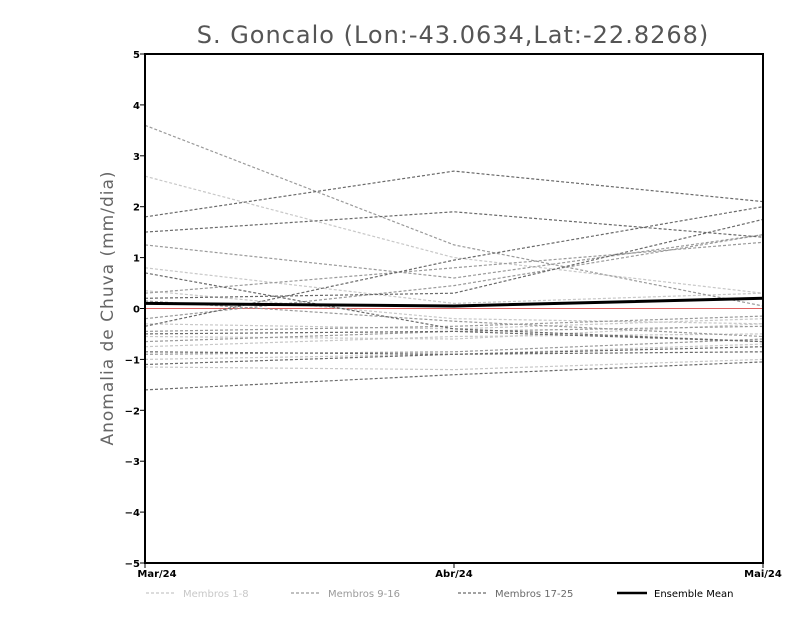 This screenshot has width=800, height=618. What do you see at coordinates (108, 307) in the screenshot?
I see `y-axis-label: Anomalia de Chuva (mm/dia)` at bounding box center [108, 307].